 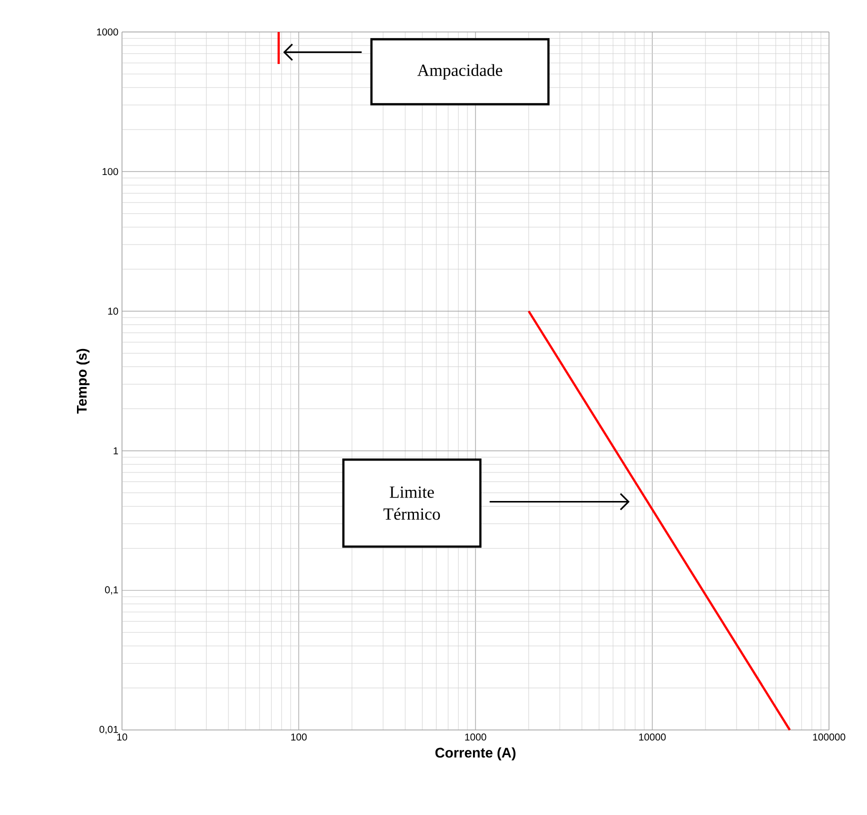 What do you see at coordinates (116, 450) in the screenshot?
I see `y-tick-label: 1` at bounding box center [116, 450].